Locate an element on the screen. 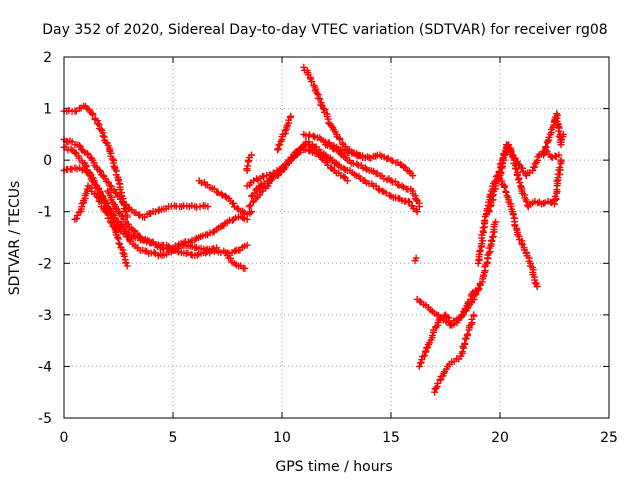 The width and height of the screenshot is (640, 480). x-tick-label: 25 is located at coordinates (609, 438).